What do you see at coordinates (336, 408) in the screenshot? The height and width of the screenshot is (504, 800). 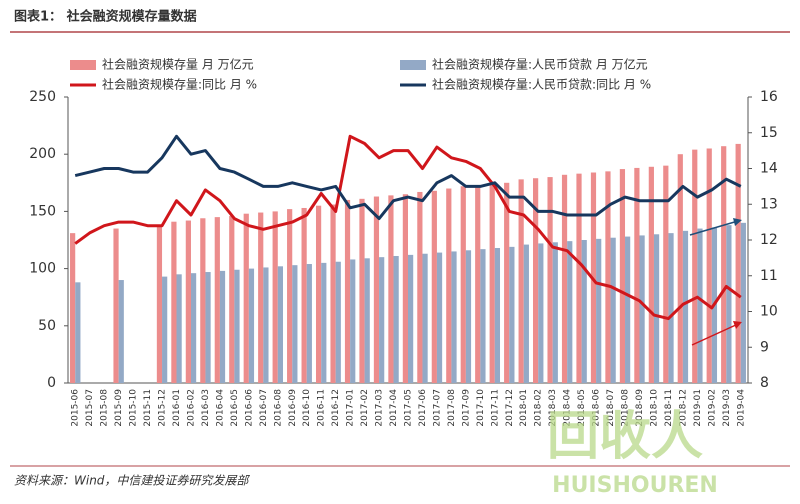 I see `x-tick-label: 2016-12` at bounding box center [336, 408].